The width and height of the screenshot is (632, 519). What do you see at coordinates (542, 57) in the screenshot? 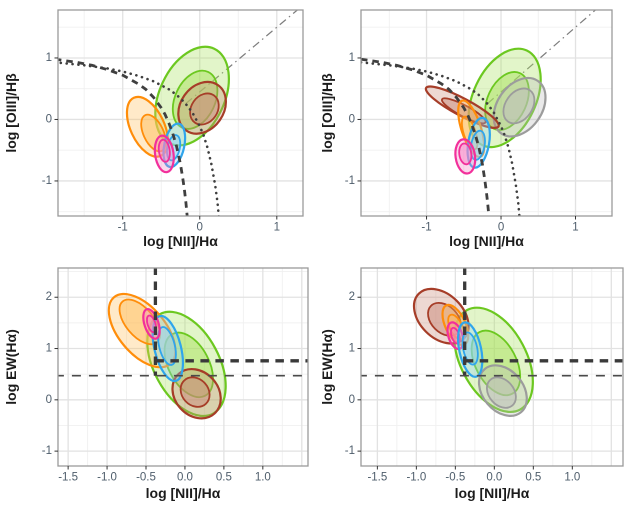
I see `ref-line-dash-dot-line` at bounding box center [542, 57].